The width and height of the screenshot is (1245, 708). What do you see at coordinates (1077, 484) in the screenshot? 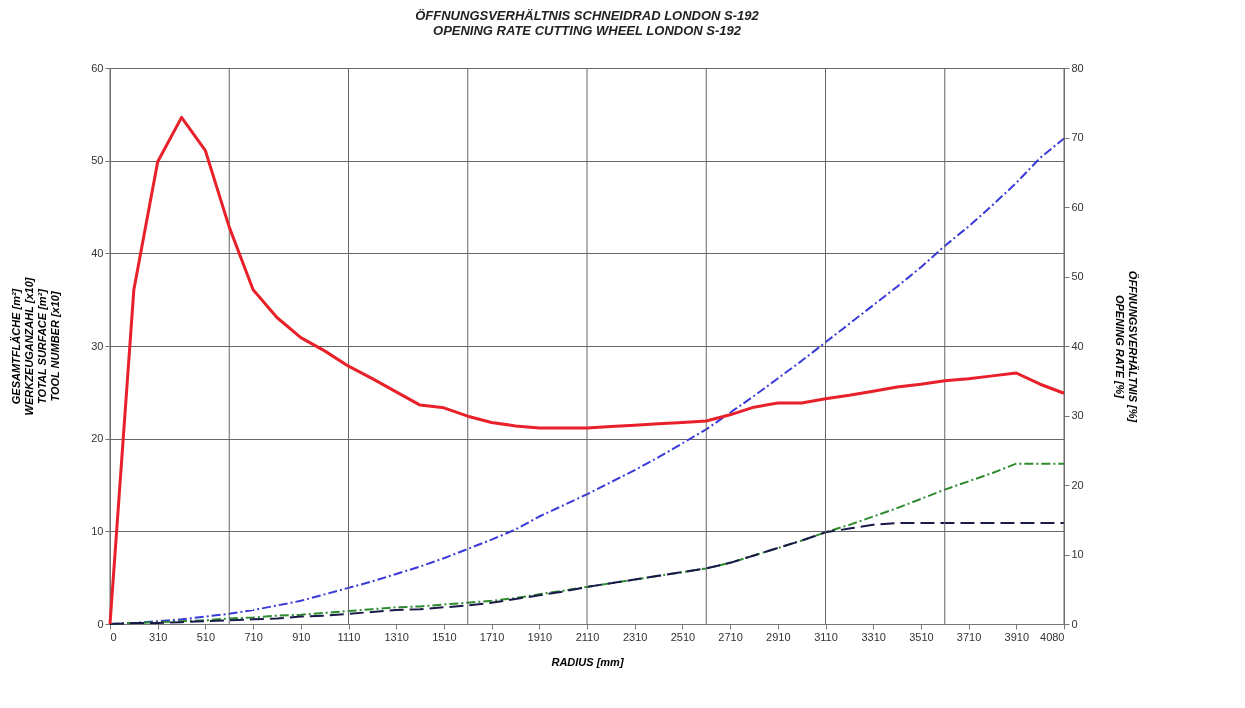
I see `y2-tick-label: 20` at bounding box center [1077, 484].